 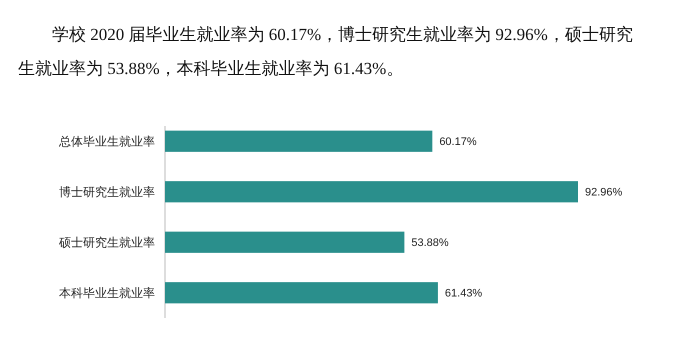 I want to click on data-label: 92.96%, so click(x=604, y=192).